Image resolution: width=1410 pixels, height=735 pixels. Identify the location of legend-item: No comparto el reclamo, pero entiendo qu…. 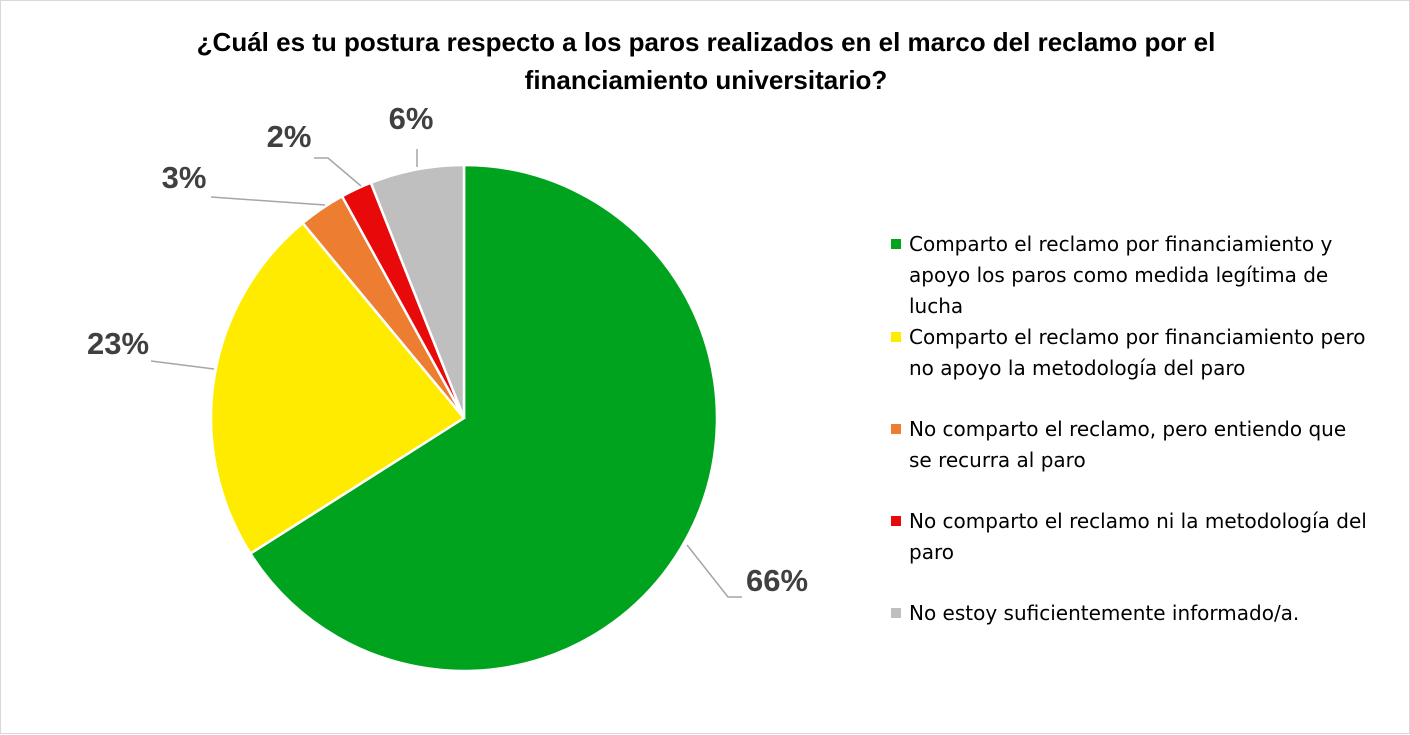
(1131, 460).